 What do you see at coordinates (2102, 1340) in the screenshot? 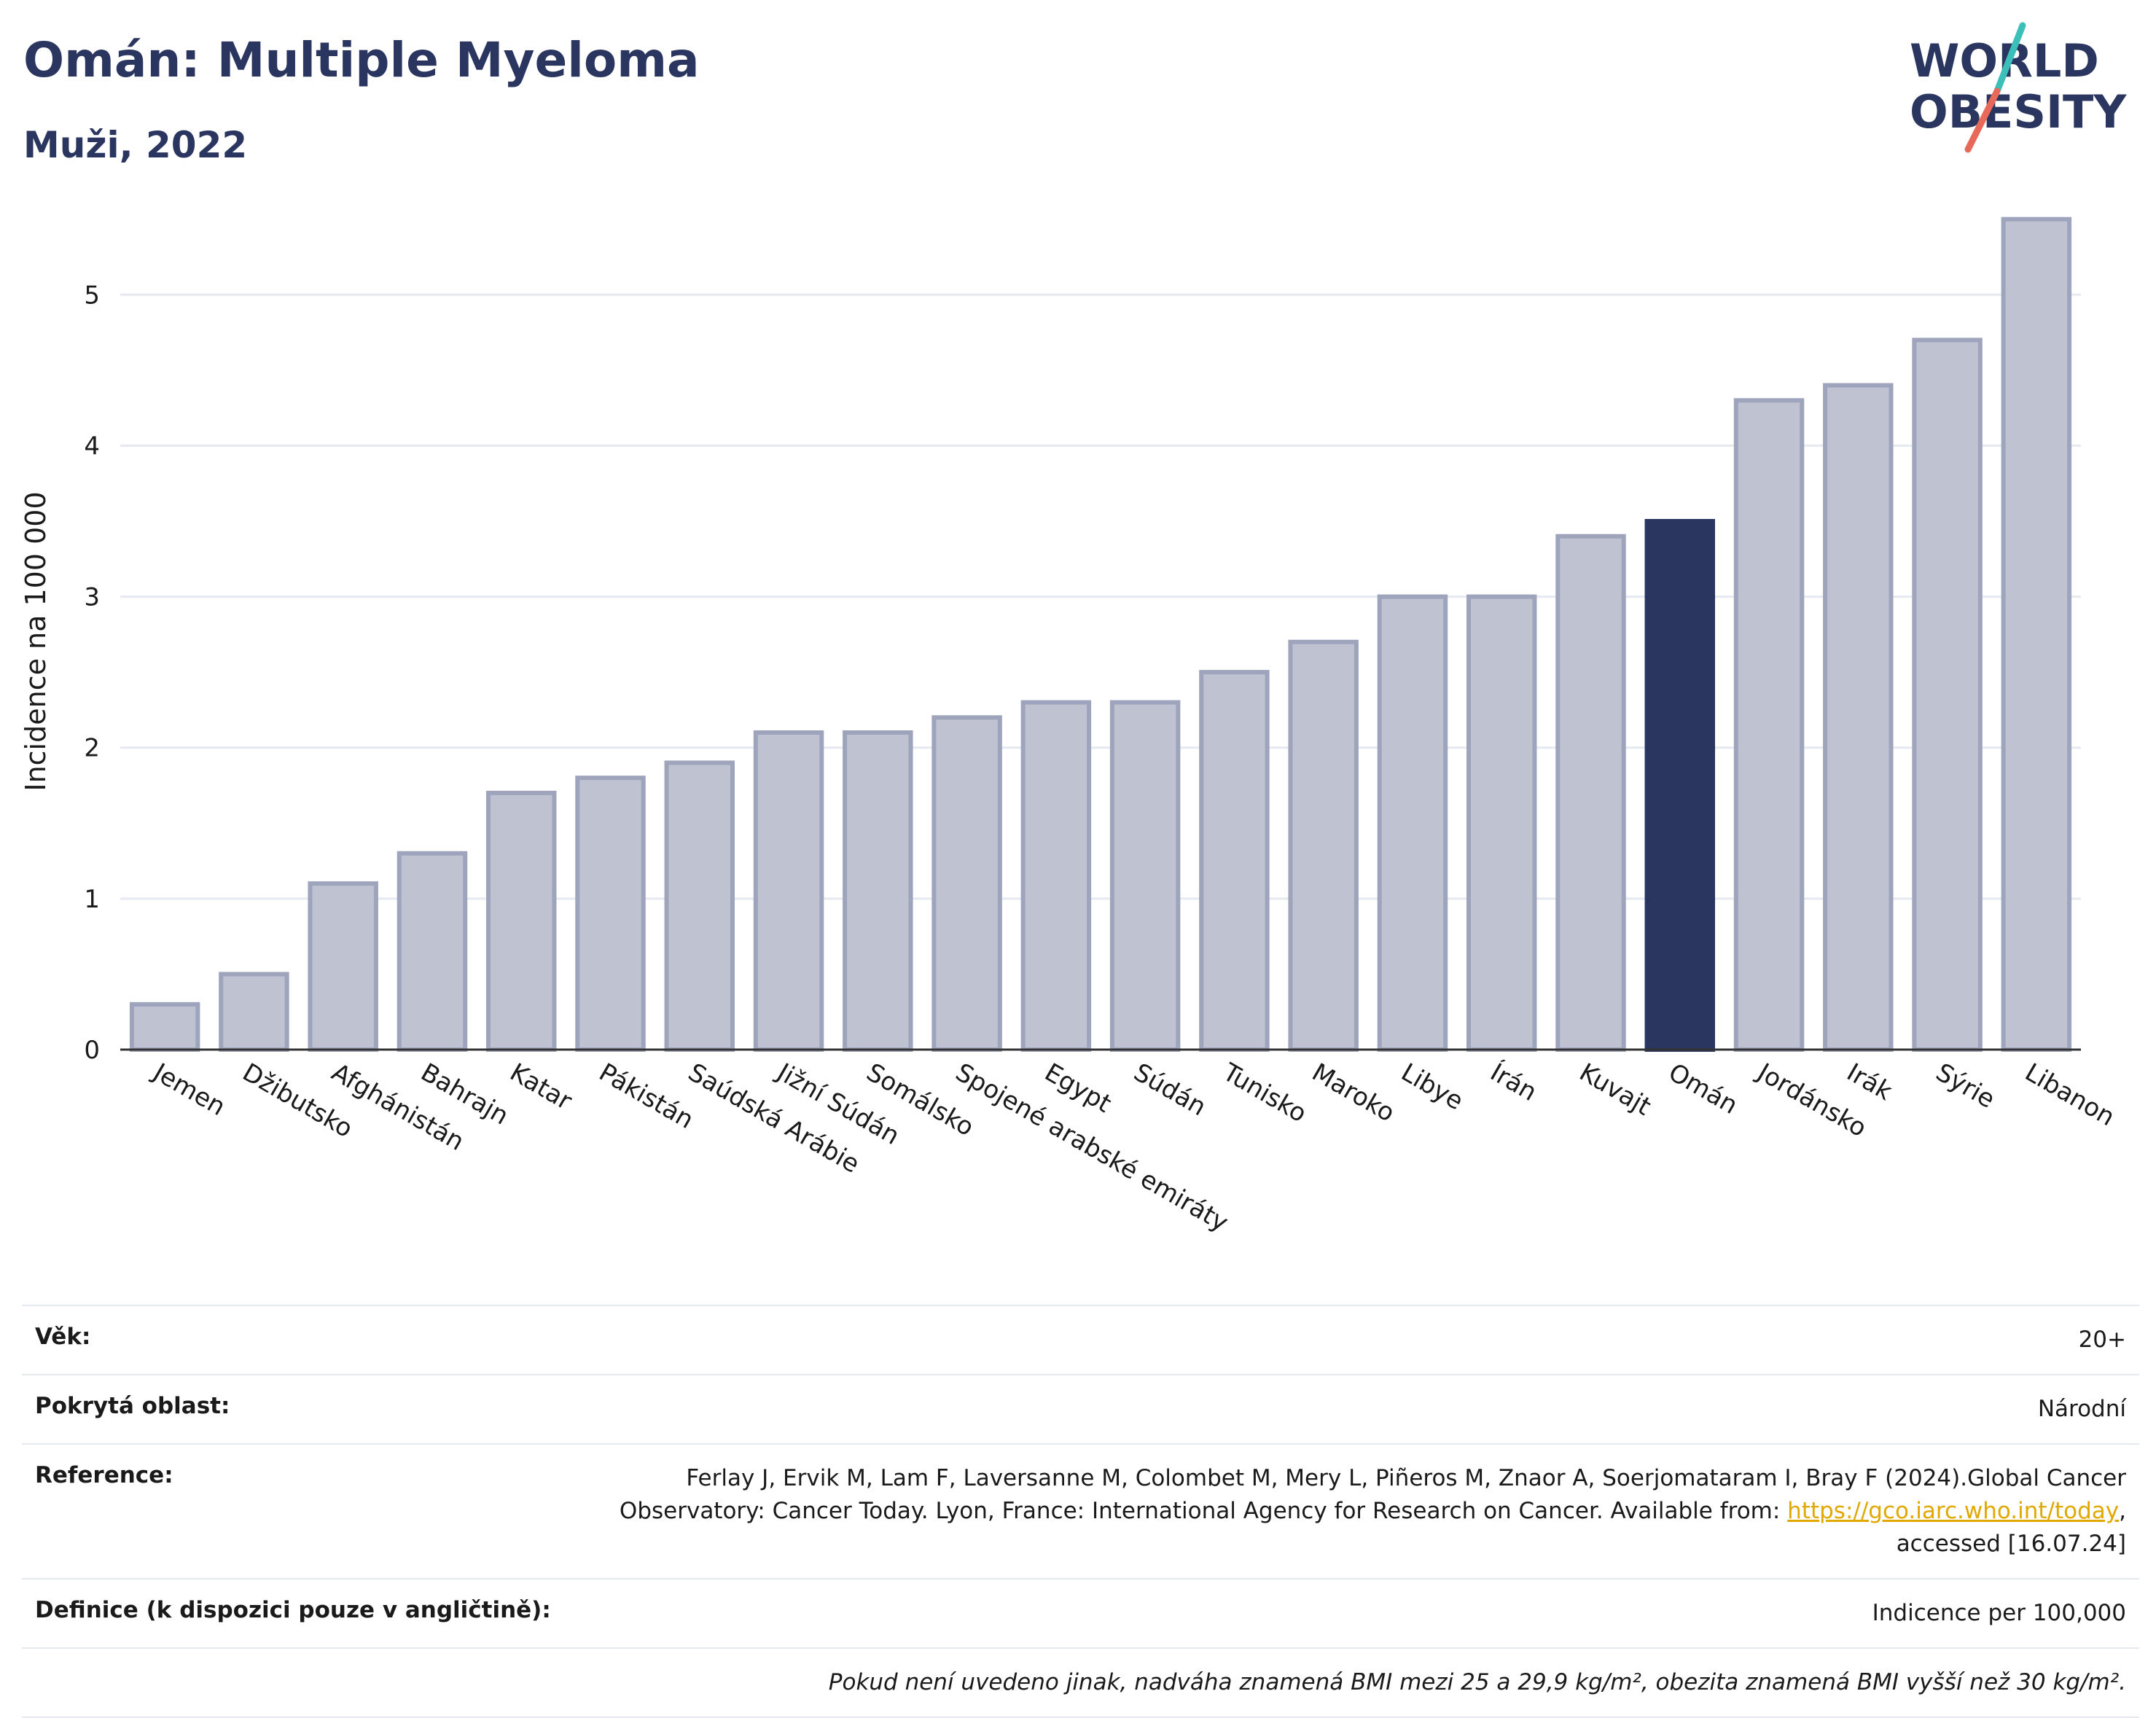
I see `age-value: 20+` at bounding box center [2102, 1340].